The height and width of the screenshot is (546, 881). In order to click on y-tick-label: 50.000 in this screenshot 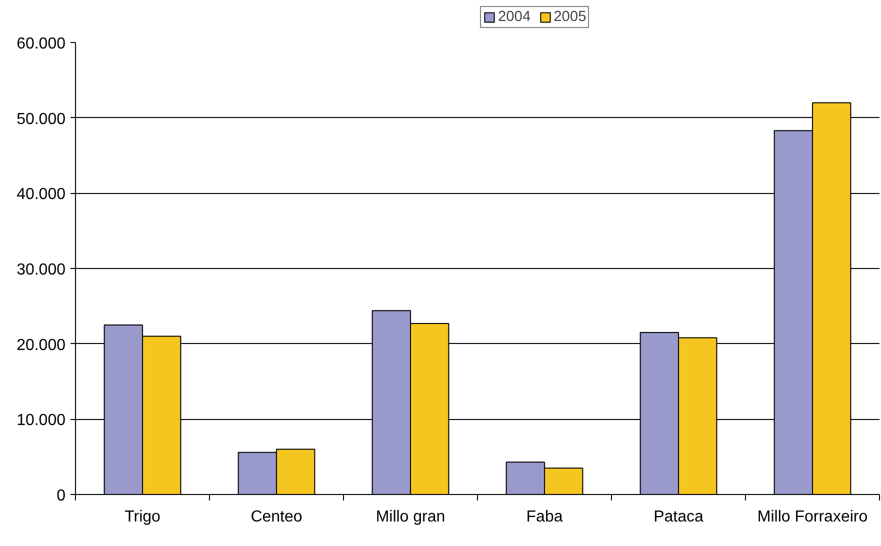, I will do `click(41, 119)`.